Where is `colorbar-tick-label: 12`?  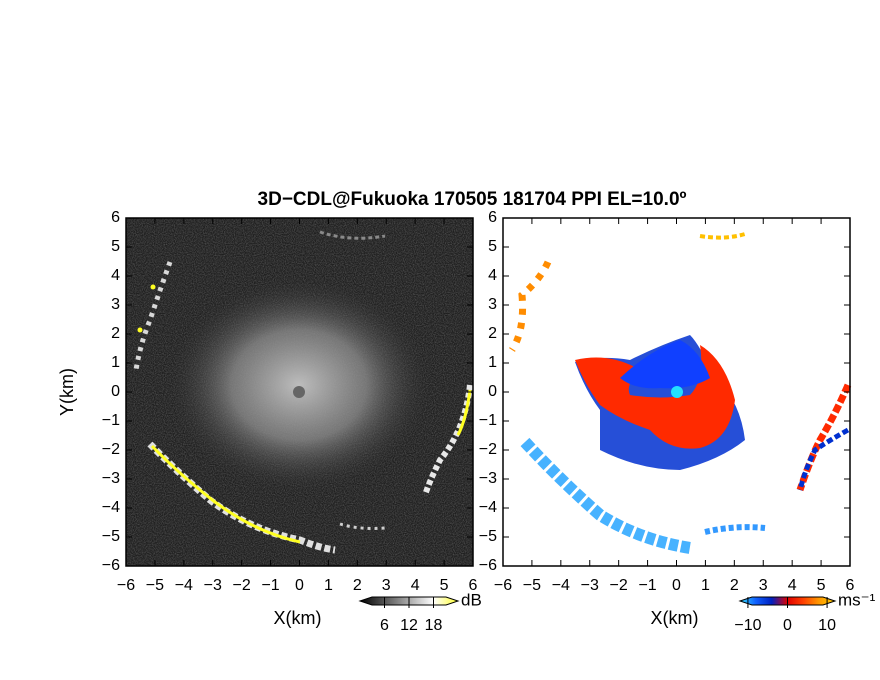
colorbar-tick-label: 12 is located at coordinates (409, 625).